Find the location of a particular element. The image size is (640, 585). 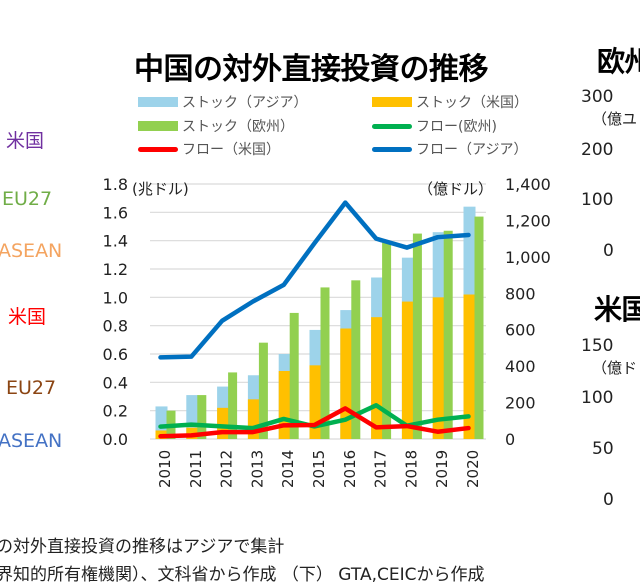

legend-label: フロー（米国） is located at coordinates (231, 150).